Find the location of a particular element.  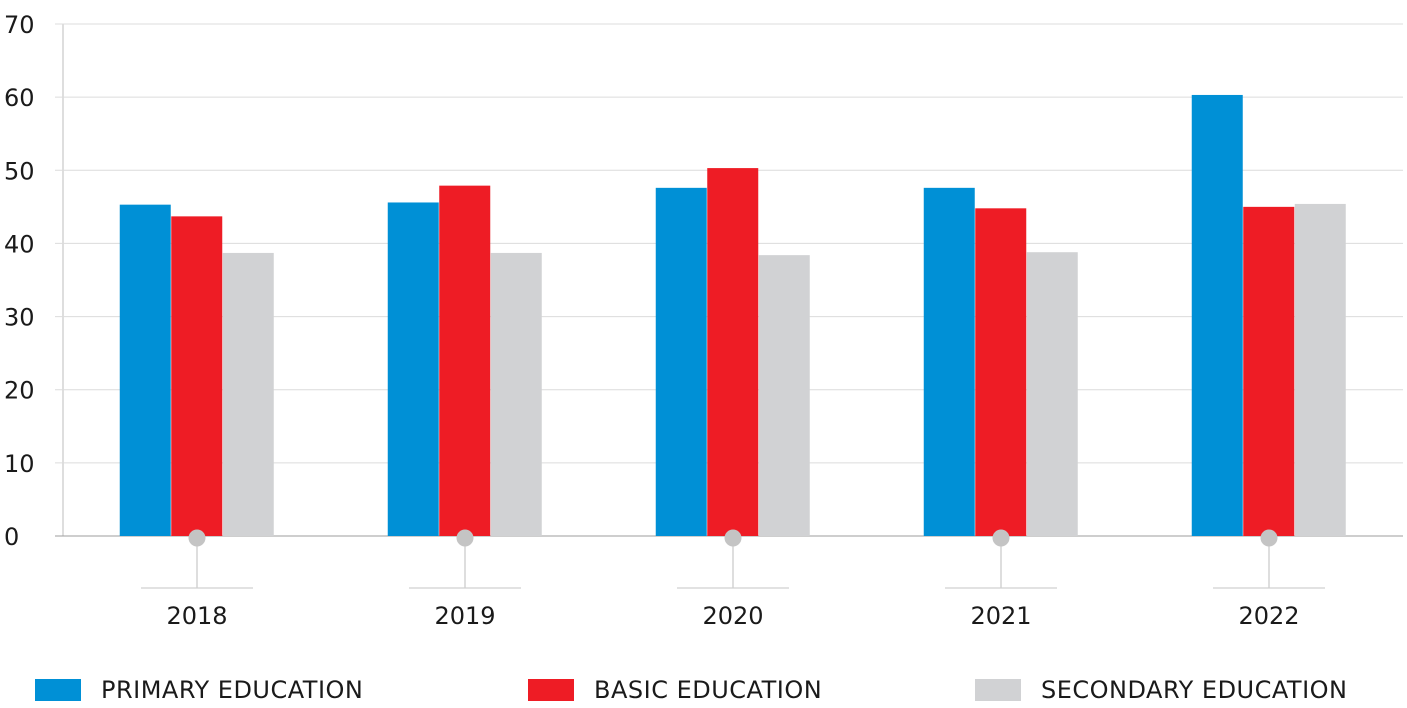

x-tick-label-2020: 2020 is located at coordinates (732, 616).